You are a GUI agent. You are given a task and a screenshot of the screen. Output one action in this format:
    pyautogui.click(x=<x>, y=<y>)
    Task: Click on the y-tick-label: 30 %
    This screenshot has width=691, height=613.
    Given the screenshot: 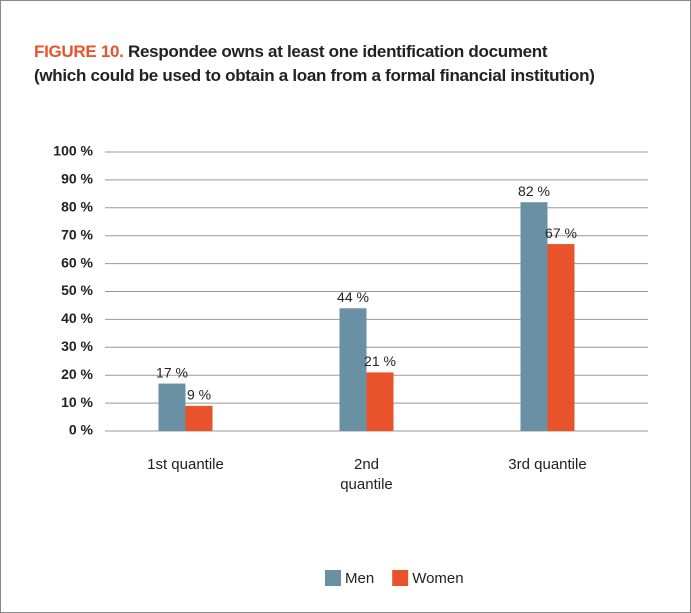 What is the action you would take?
    pyautogui.click(x=77, y=346)
    